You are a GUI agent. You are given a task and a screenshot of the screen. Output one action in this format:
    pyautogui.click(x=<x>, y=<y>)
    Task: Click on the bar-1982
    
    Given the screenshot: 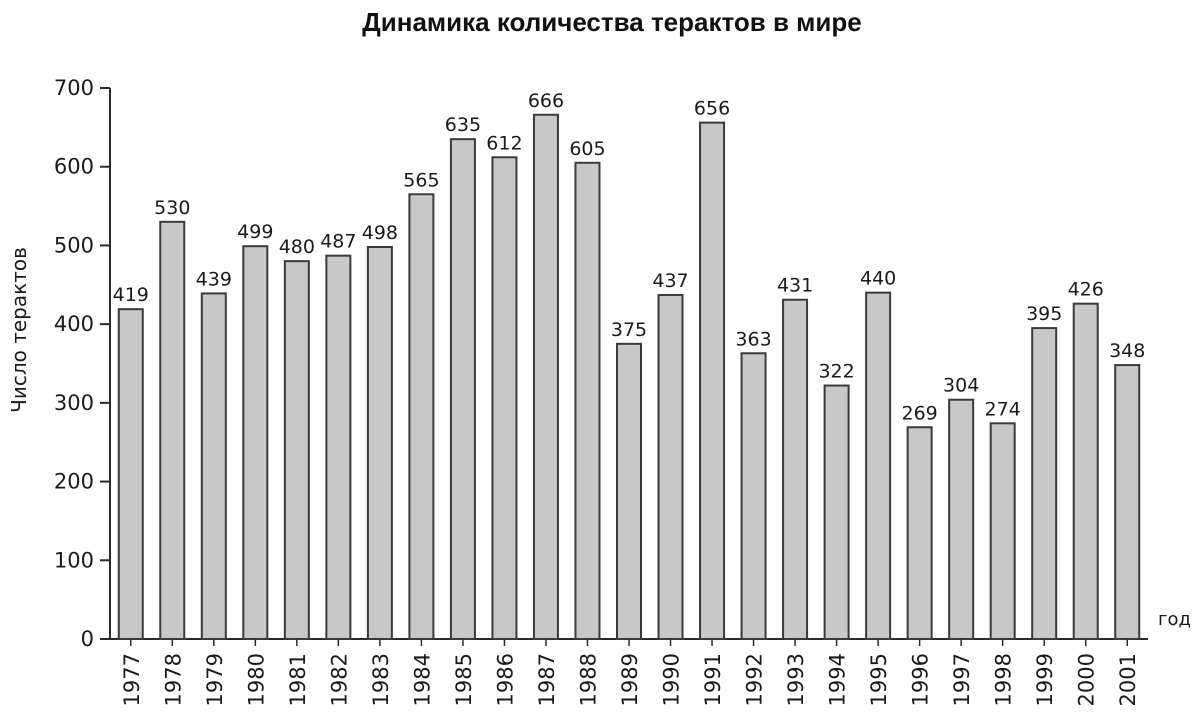 What is the action you would take?
    pyautogui.click(x=338, y=447)
    